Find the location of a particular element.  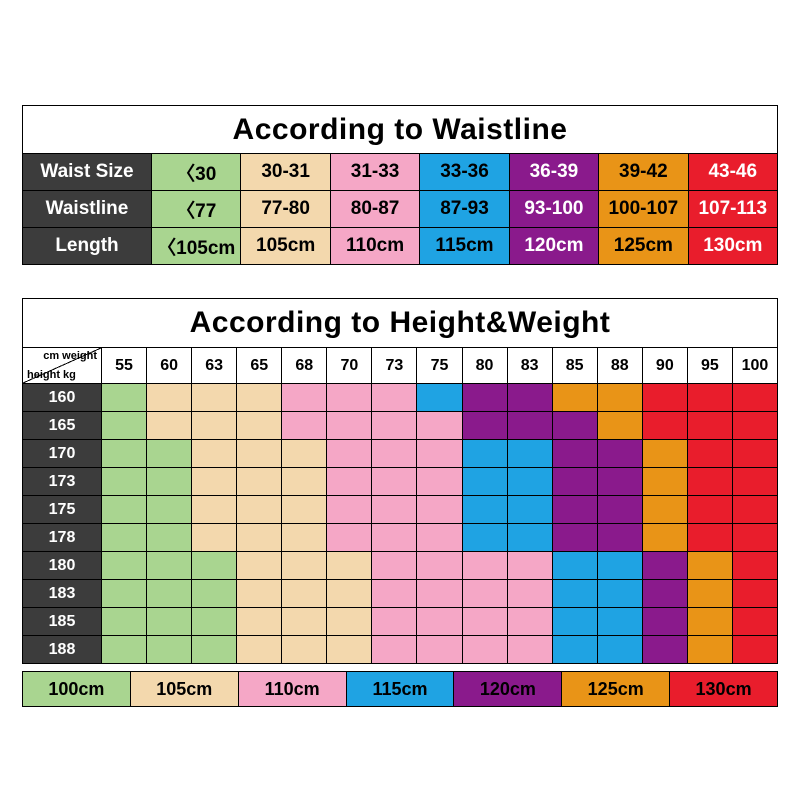

weight-header-cell: 85 is located at coordinates (574, 365).